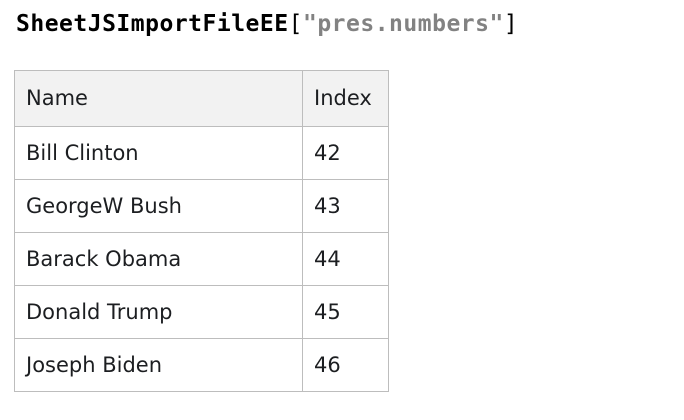 This screenshot has height=420, width=684. Describe the element at coordinates (158, 365) in the screenshot. I see `cell-name: Joseph Biden` at that location.